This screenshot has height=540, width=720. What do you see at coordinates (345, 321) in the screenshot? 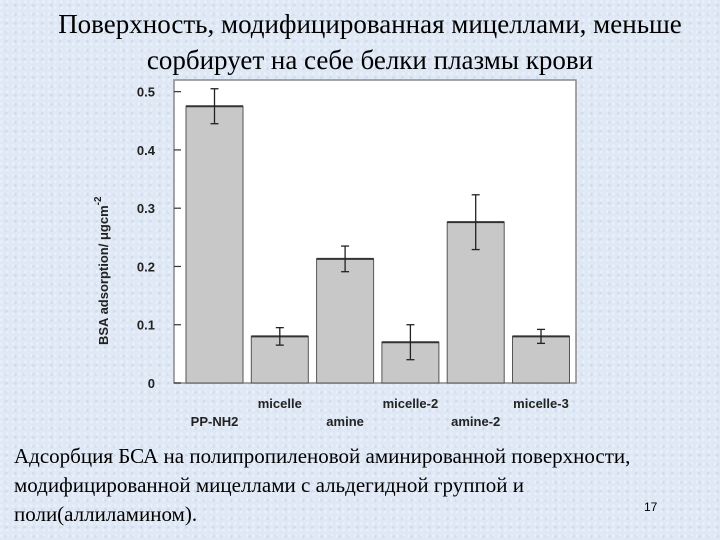
I see `bar-amine` at bounding box center [345, 321].